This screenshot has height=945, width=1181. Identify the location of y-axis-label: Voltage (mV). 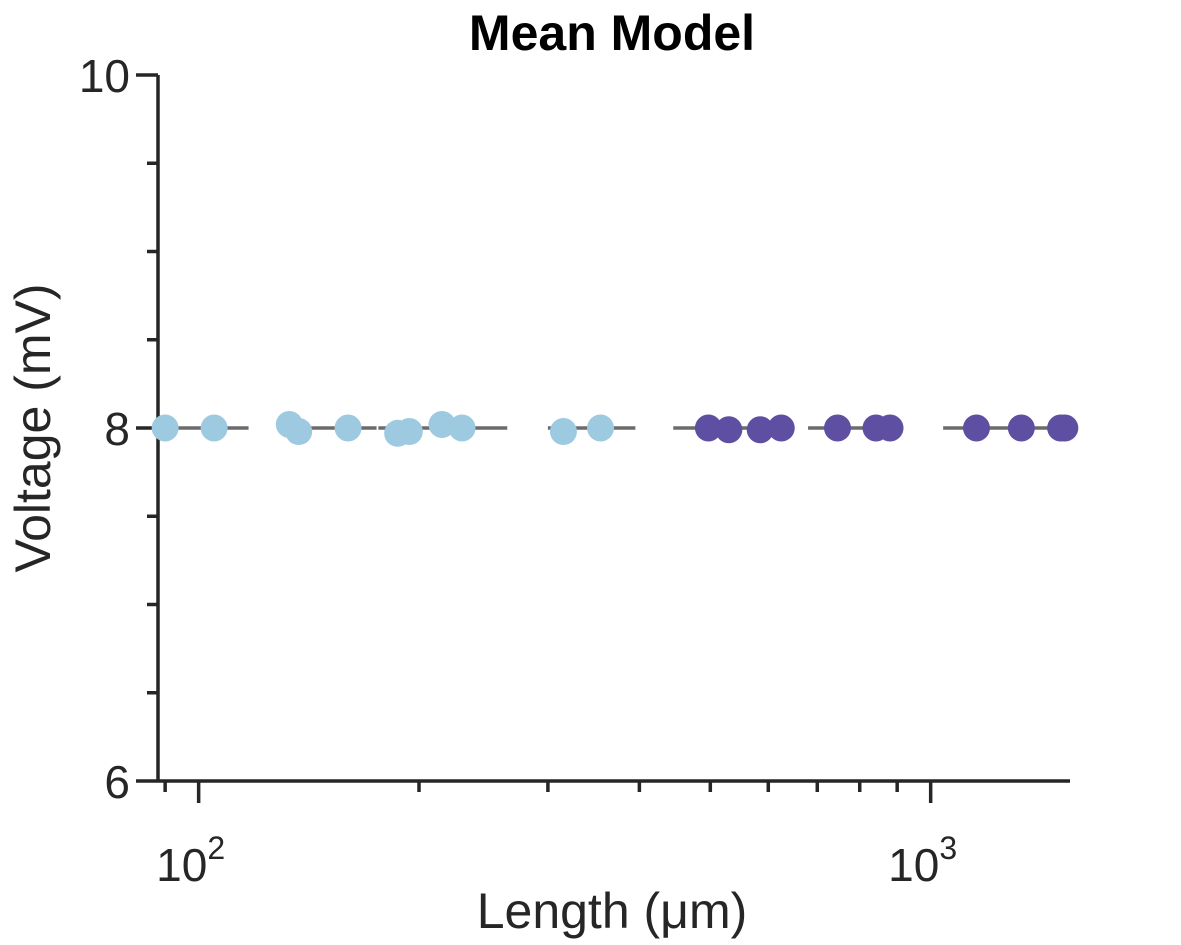
(33, 427).